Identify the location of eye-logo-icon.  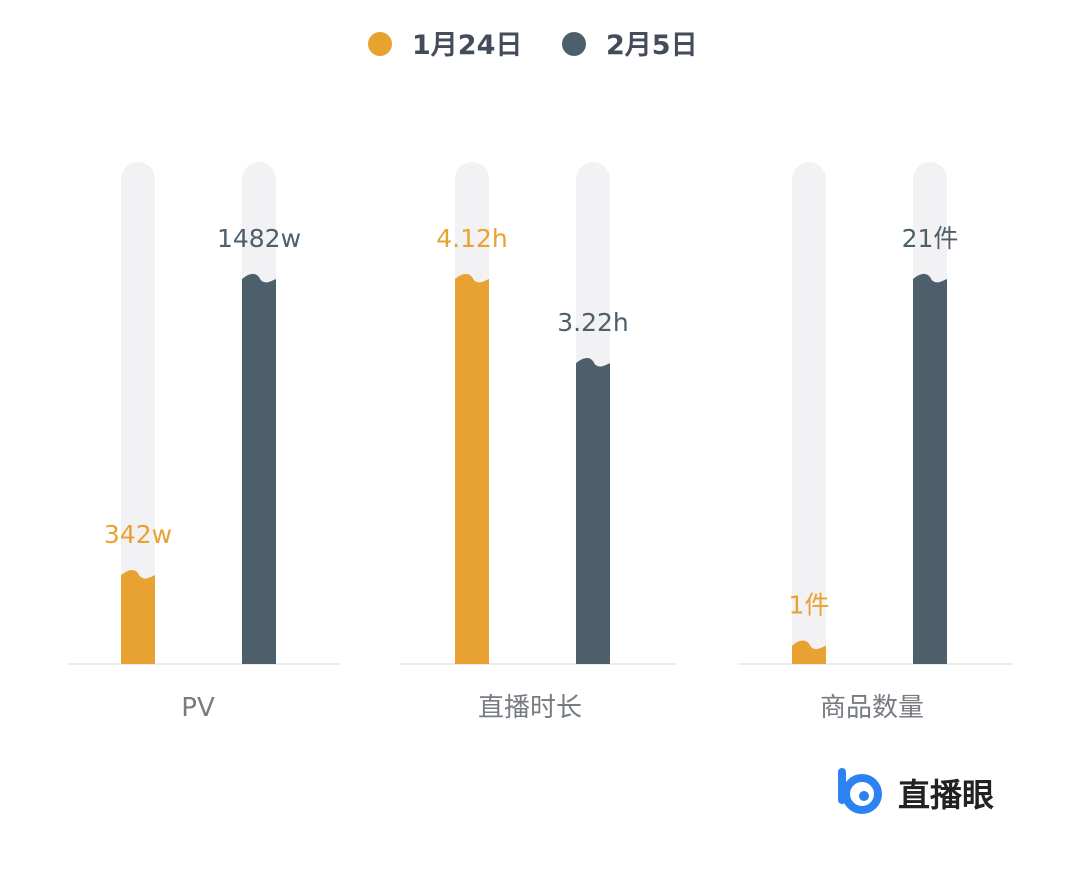
(860, 791).